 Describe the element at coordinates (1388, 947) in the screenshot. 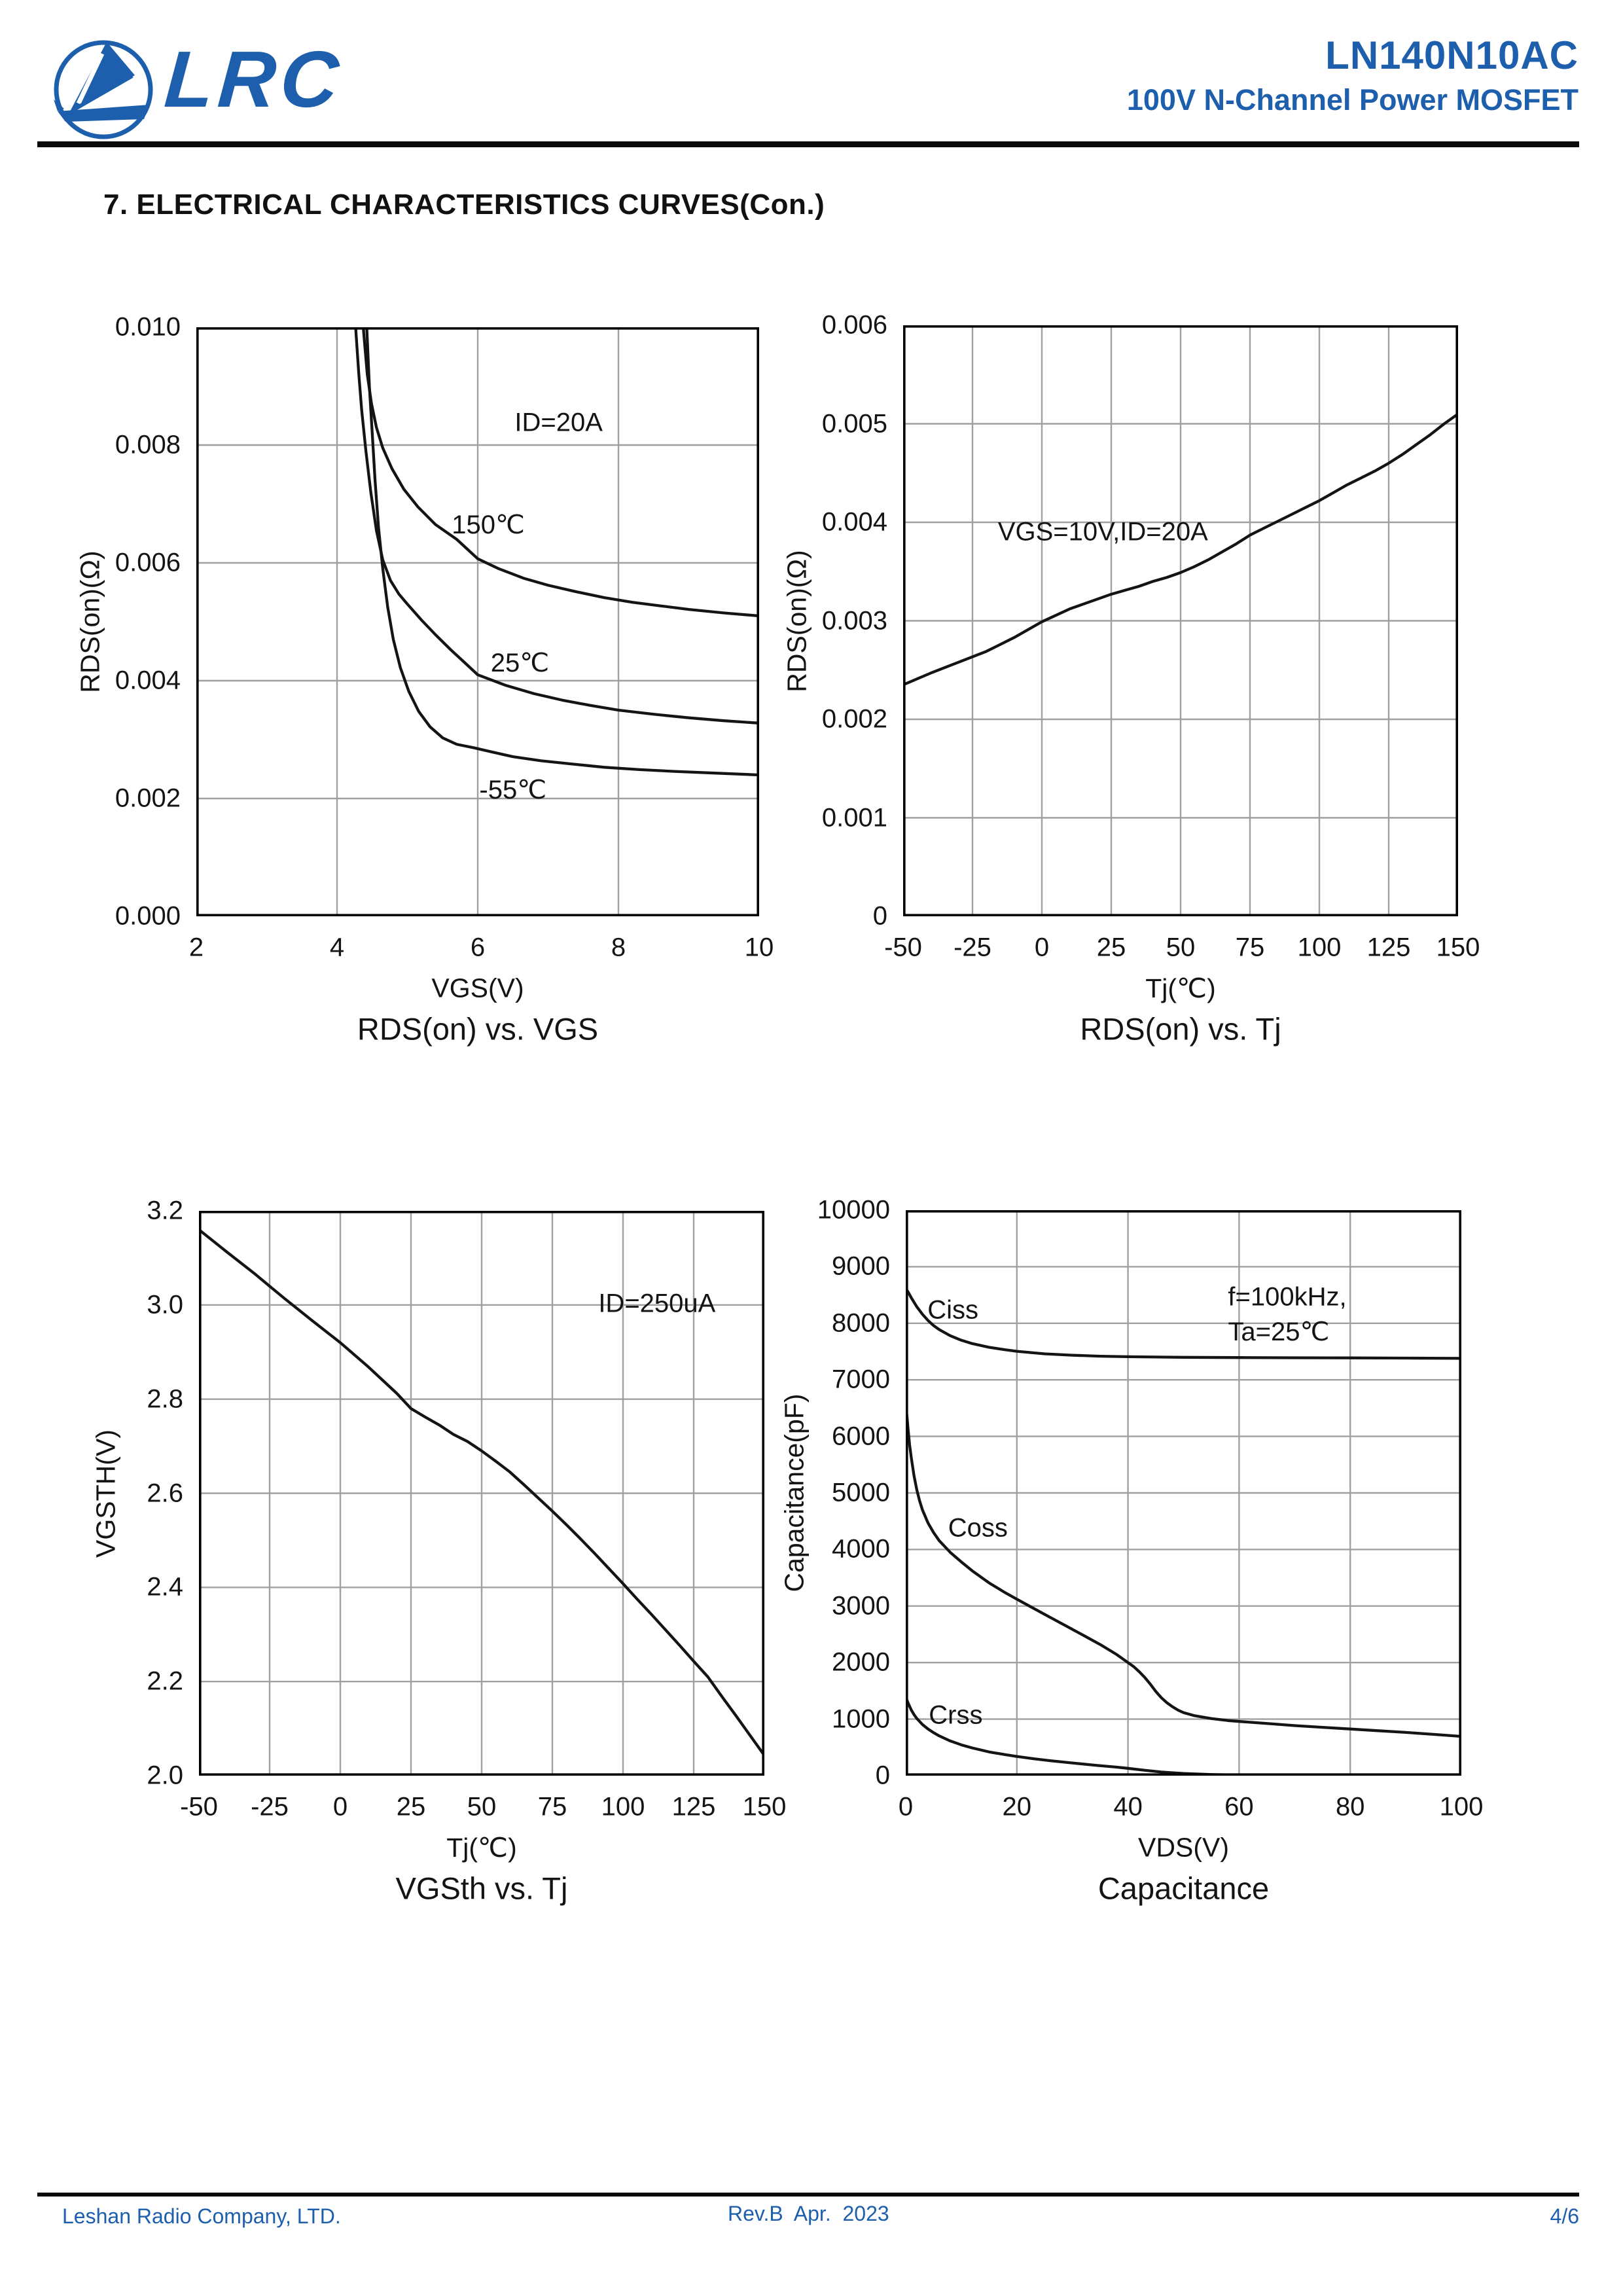

I see `x-tick-label: 125` at that location.